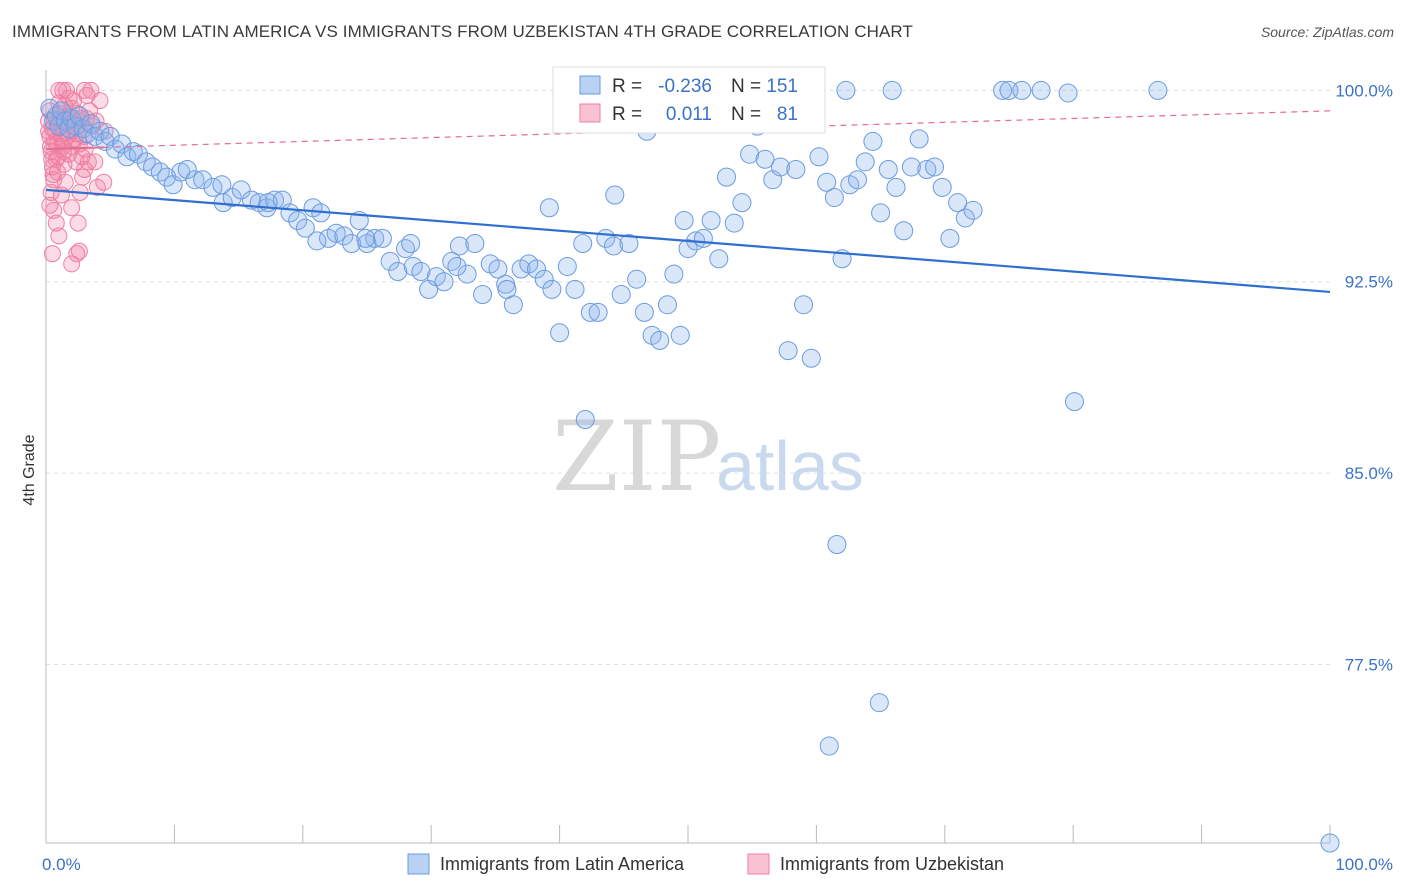  What do you see at coordinates (1364, 377) in the screenshot?
I see `y-tick-labels: 100.0% 92.5% 85.0% 77.5%` at bounding box center [1364, 377].